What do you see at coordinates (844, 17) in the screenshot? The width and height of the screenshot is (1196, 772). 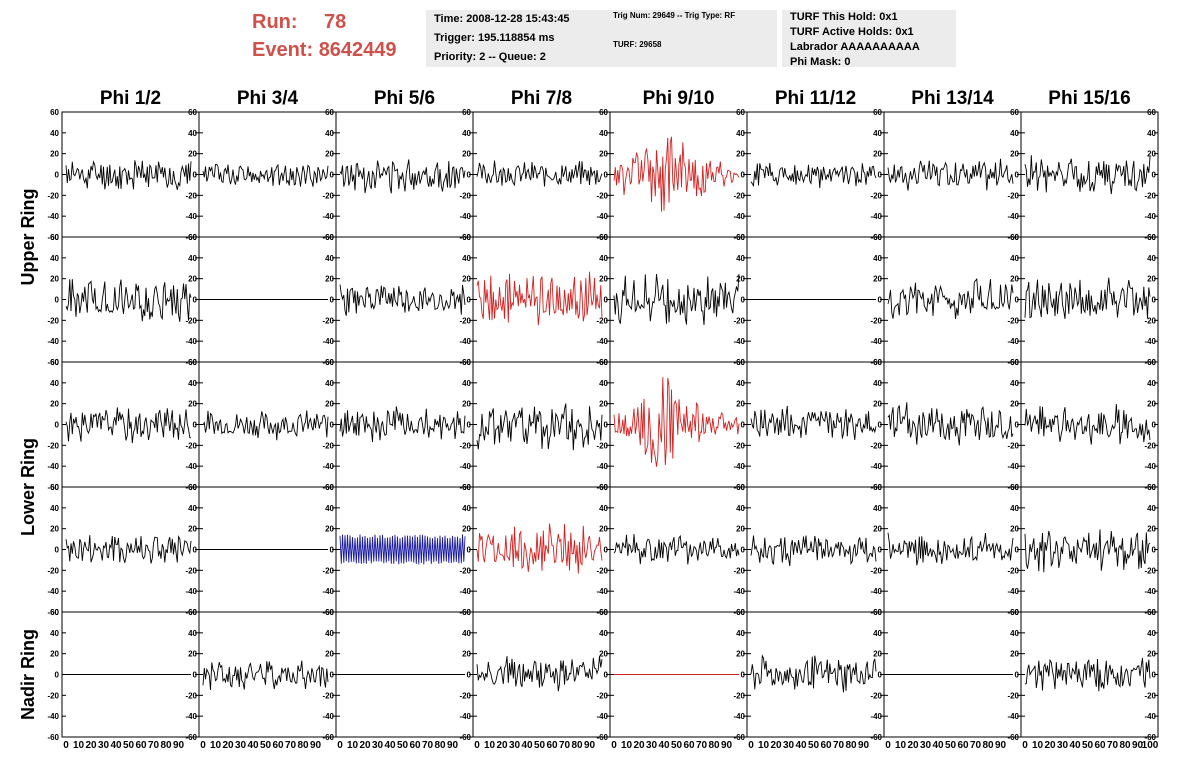 I see `turf-this-hold-text: TURF This Hold: 0x1` at bounding box center [844, 17].